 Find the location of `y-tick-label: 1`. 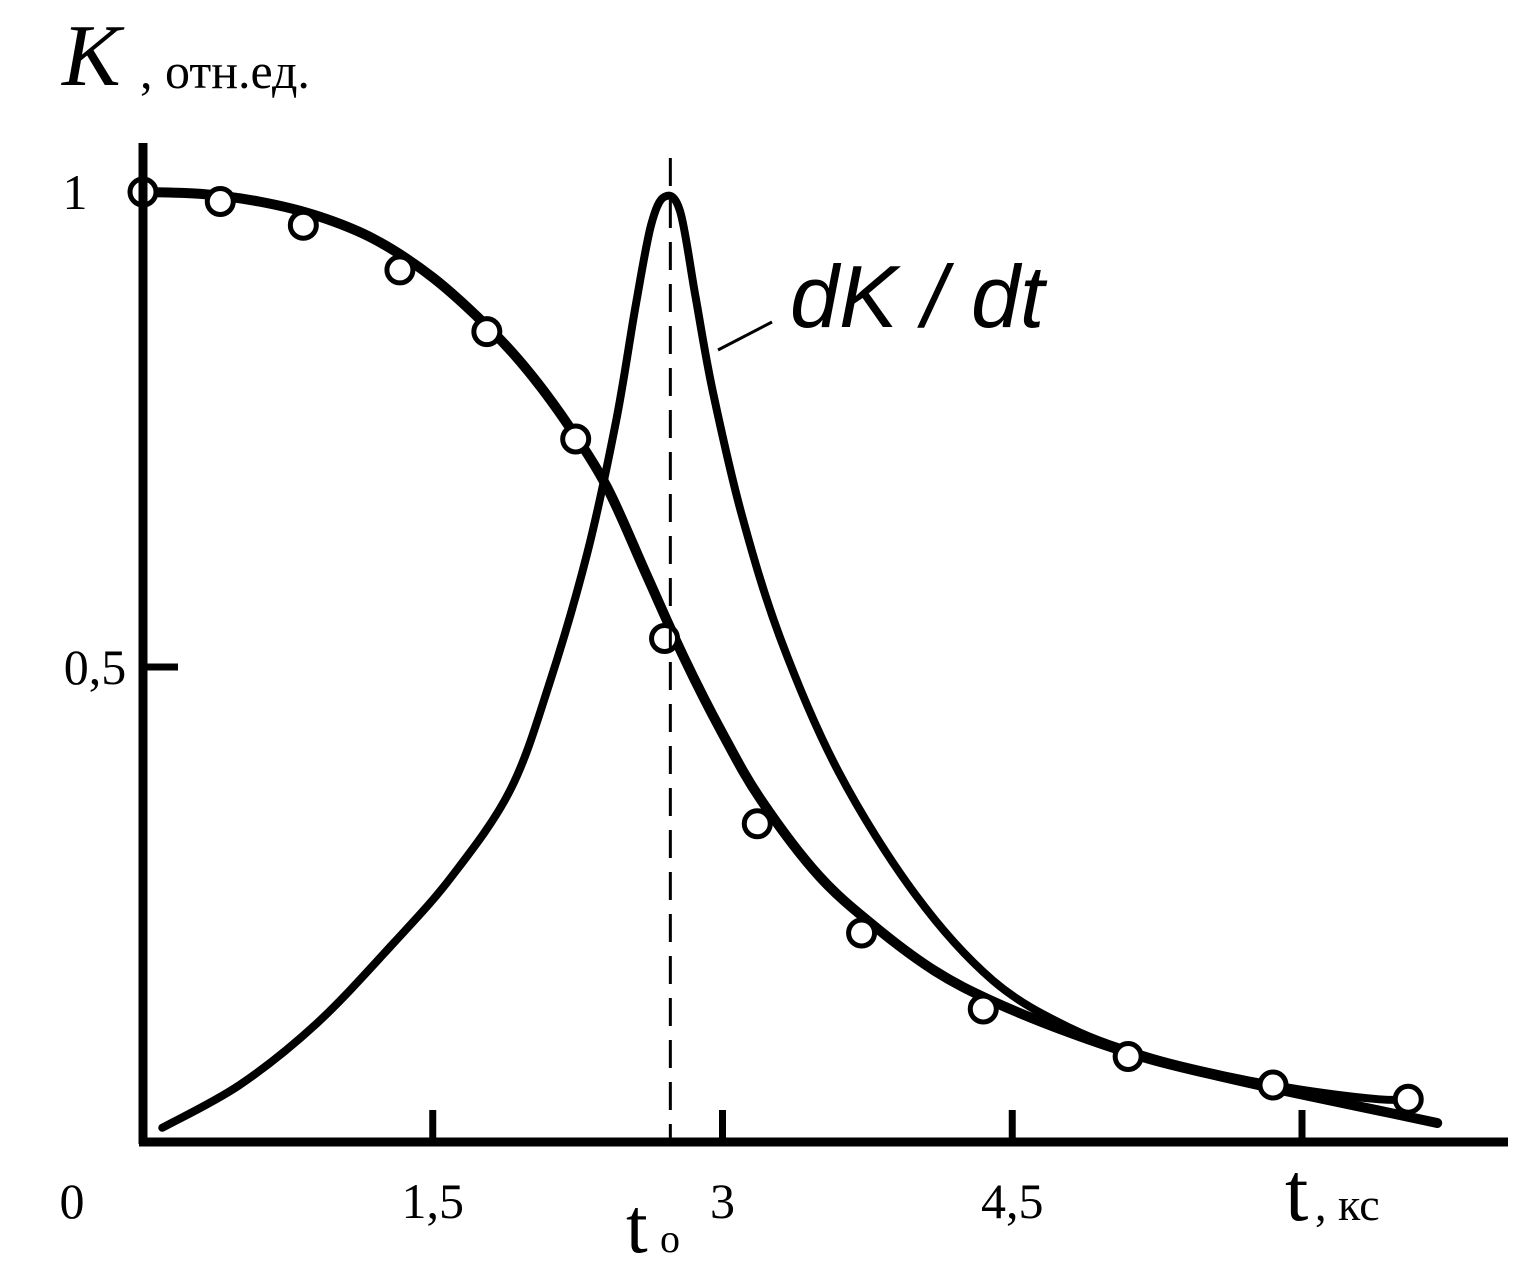

y-tick-label: 1 is located at coordinates (75, 192).